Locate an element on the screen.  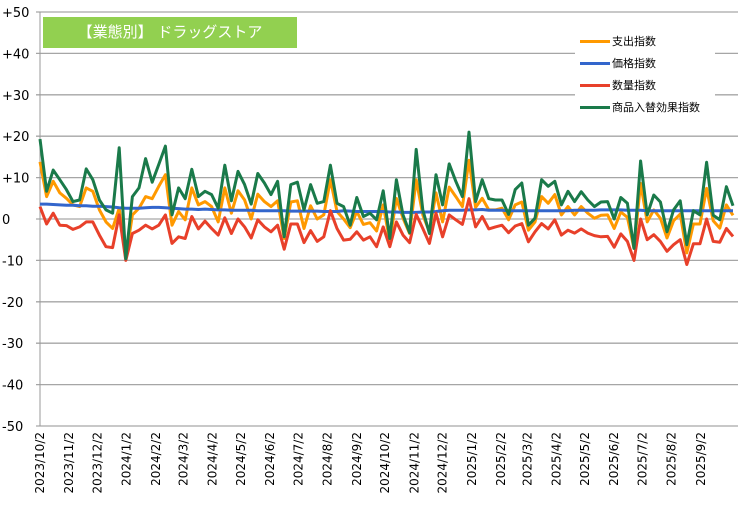
x-tick-label: 2024/1/2 is located at coordinates (127, 459).